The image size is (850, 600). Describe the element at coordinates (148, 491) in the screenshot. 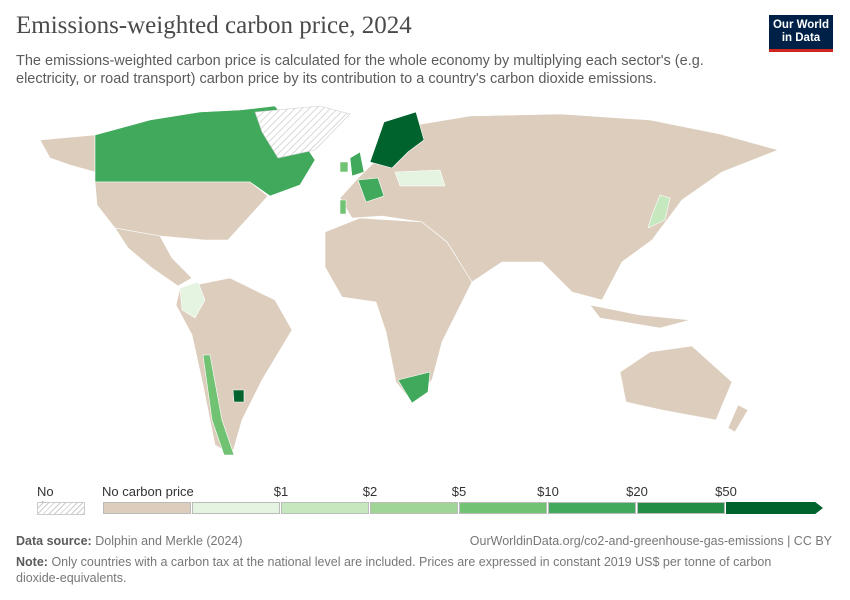

I see `legend-no-carbon-price-label: No carbon price` at that location.